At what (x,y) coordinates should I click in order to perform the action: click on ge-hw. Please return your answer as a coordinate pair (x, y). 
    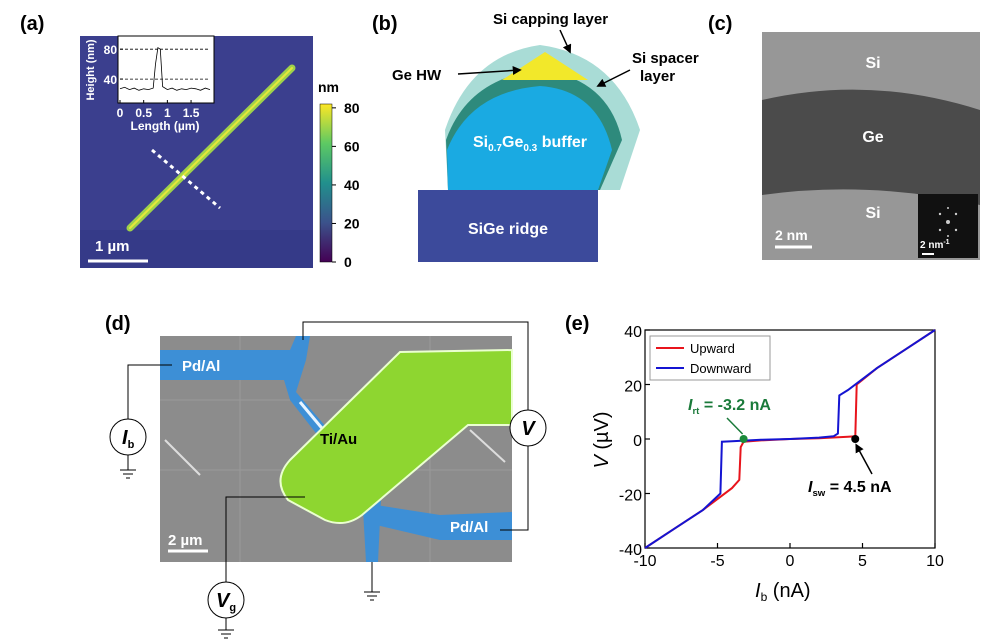
    Looking at the image, I should click on (545, 66).